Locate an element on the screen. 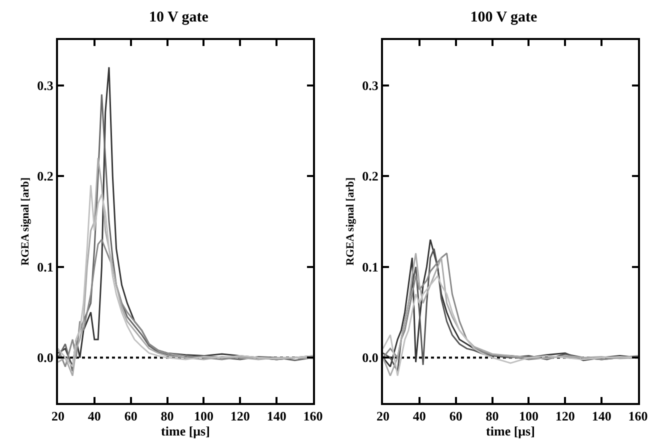 Image resolution: width=650 pixels, height=445 pixels. chart-title: 10 V gate is located at coordinates (179, 18).